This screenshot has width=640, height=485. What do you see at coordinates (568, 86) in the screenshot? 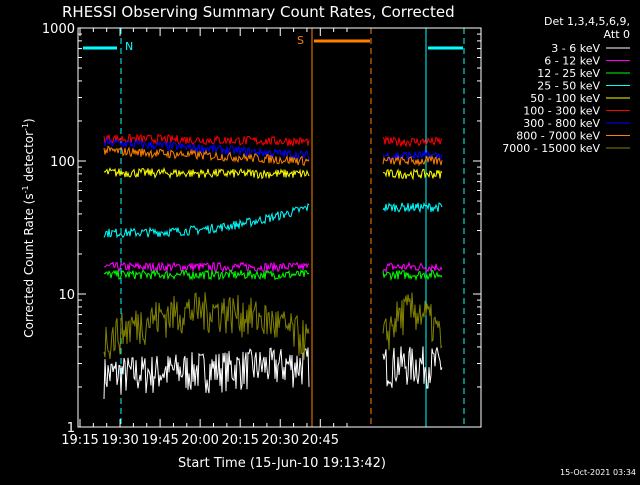
I see `legend-label-25-50-kev: 25 - 50 keV` at bounding box center [568, 86].